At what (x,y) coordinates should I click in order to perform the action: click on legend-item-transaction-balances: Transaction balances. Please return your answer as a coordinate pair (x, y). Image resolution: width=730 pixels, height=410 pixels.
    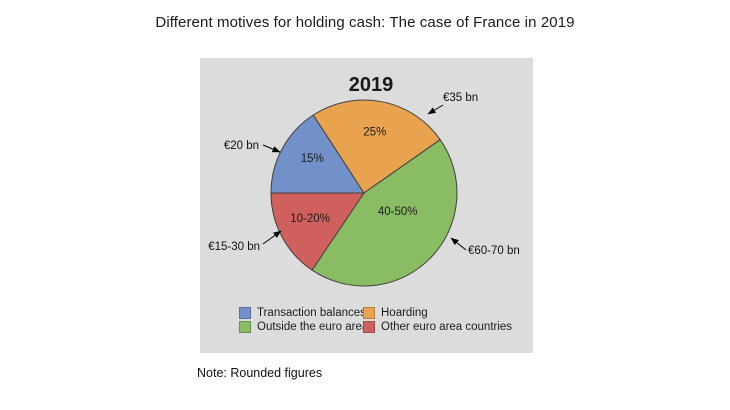
    Looking at the image, I should click on (302, 313).